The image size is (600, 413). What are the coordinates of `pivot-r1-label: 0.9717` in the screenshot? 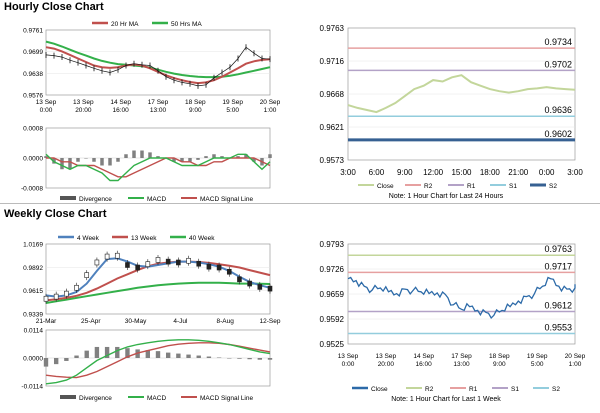 It's located at (558, 266).